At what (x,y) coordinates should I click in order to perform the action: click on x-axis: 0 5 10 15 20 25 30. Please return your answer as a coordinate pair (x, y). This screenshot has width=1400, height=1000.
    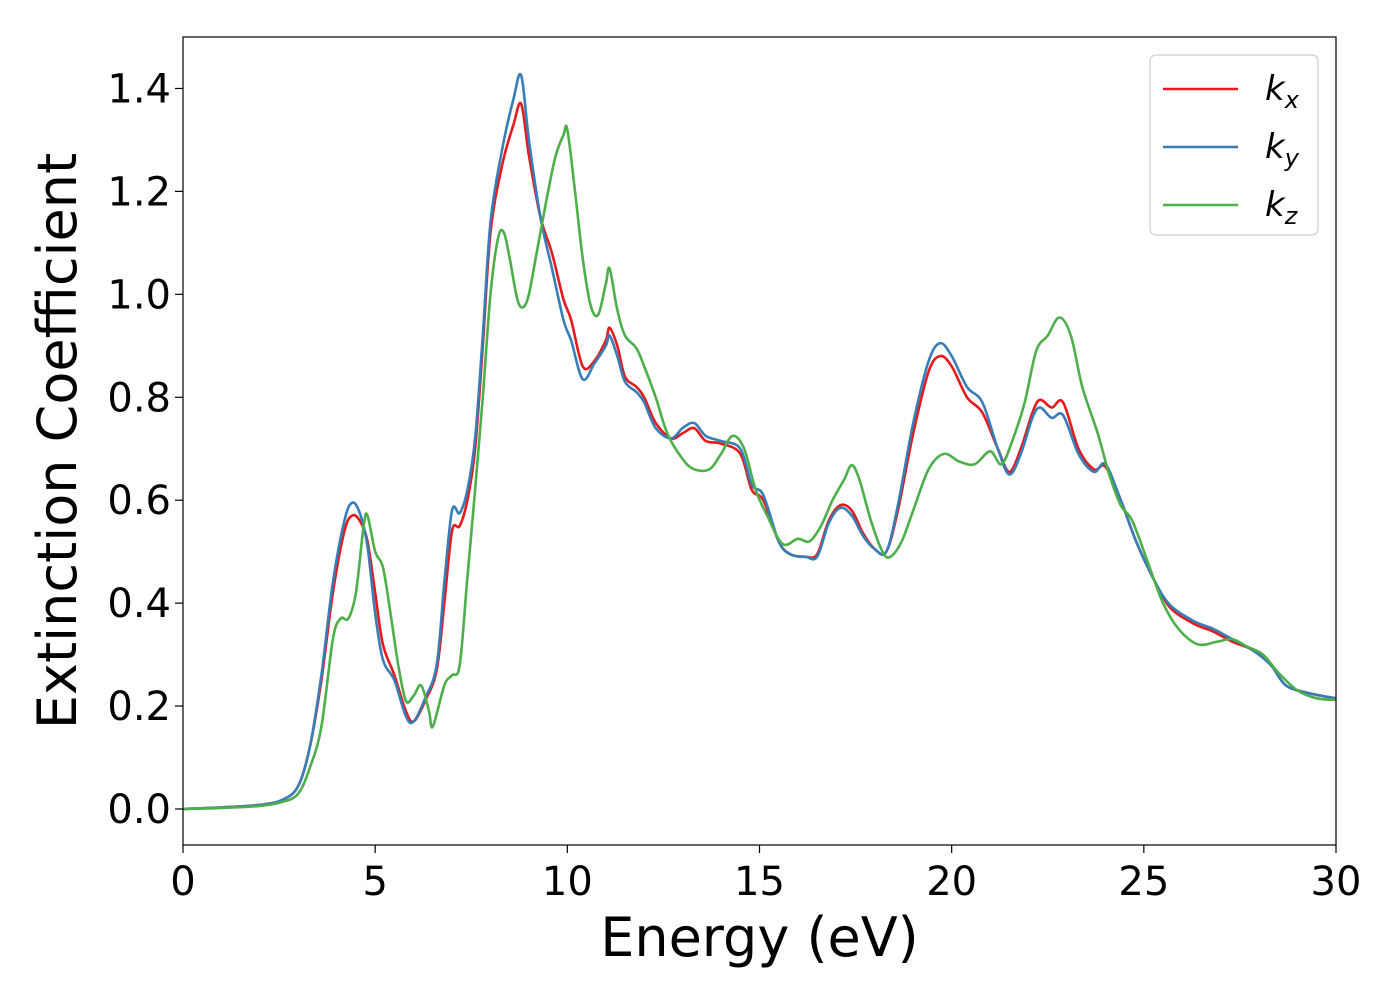
    Looking at the image, I should click on (765, 875).